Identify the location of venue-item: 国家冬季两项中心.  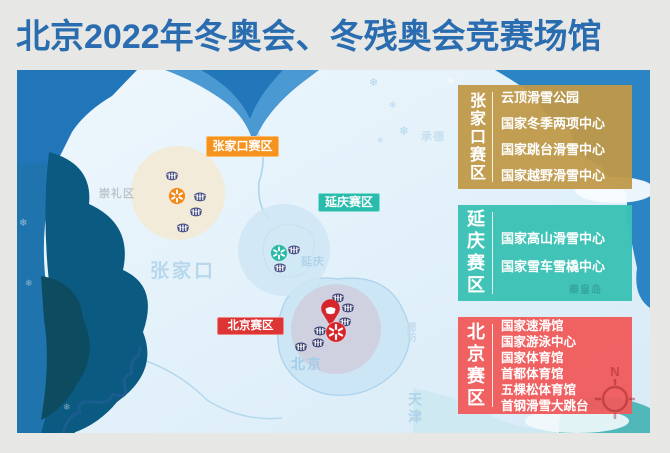
(553, 123).